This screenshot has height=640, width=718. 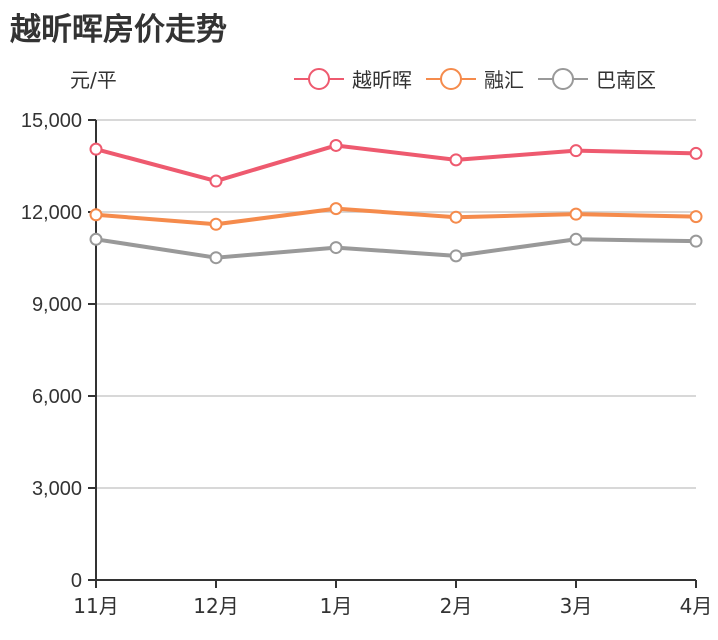 I want to click on series-越昕晖, so click(x=396, y=163).